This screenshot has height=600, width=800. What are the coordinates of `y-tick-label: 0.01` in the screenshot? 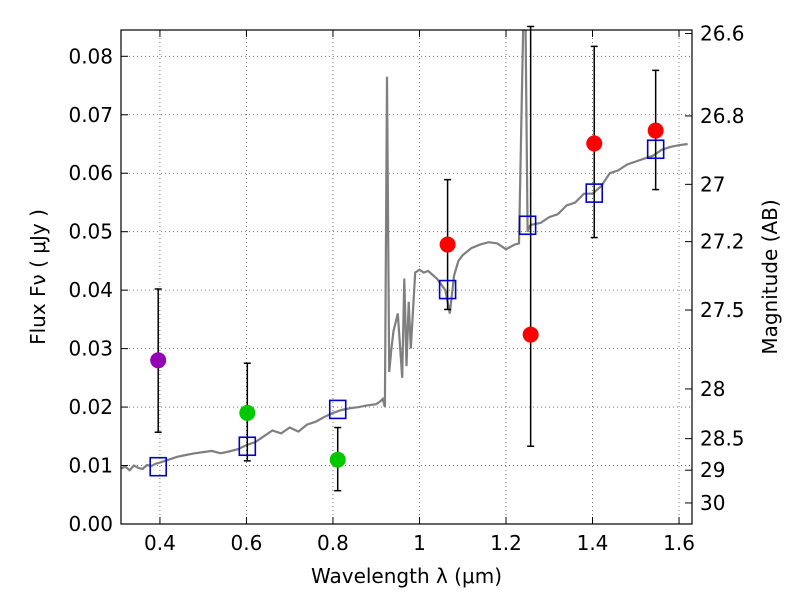 It's located at (90, 466).